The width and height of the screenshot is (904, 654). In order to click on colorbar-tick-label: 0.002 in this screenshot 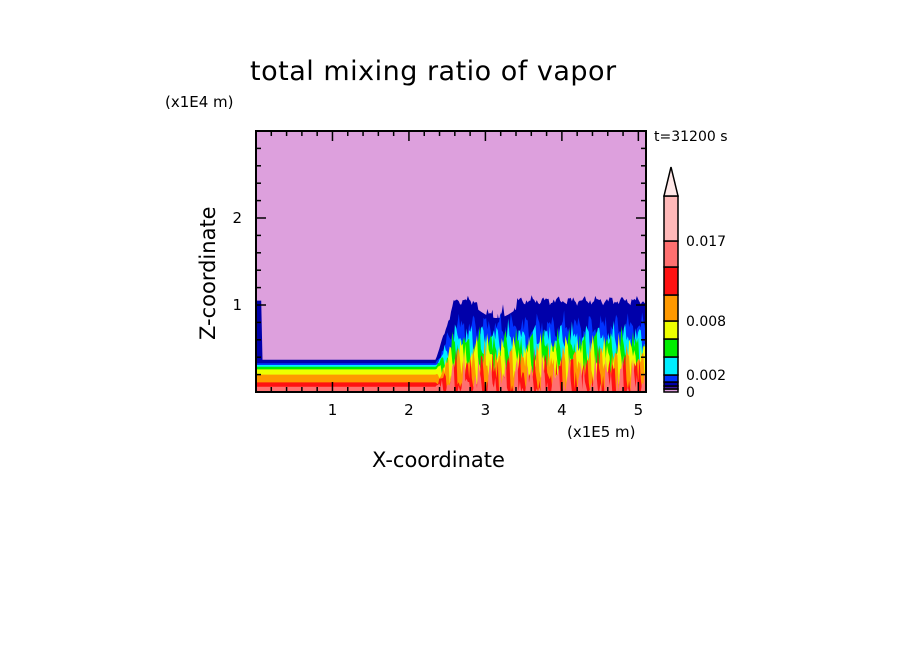, I will do `click(706, 376)`.